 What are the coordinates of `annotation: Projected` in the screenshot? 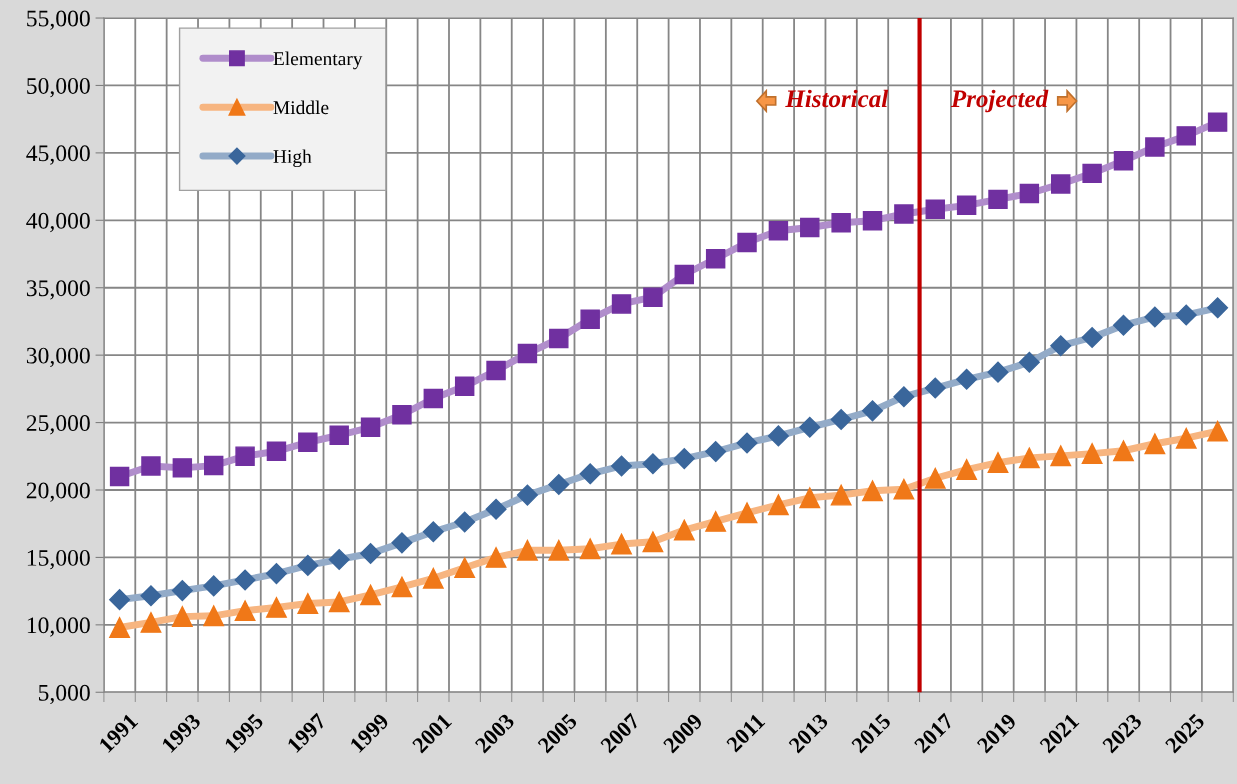 It's located at (999, 101).